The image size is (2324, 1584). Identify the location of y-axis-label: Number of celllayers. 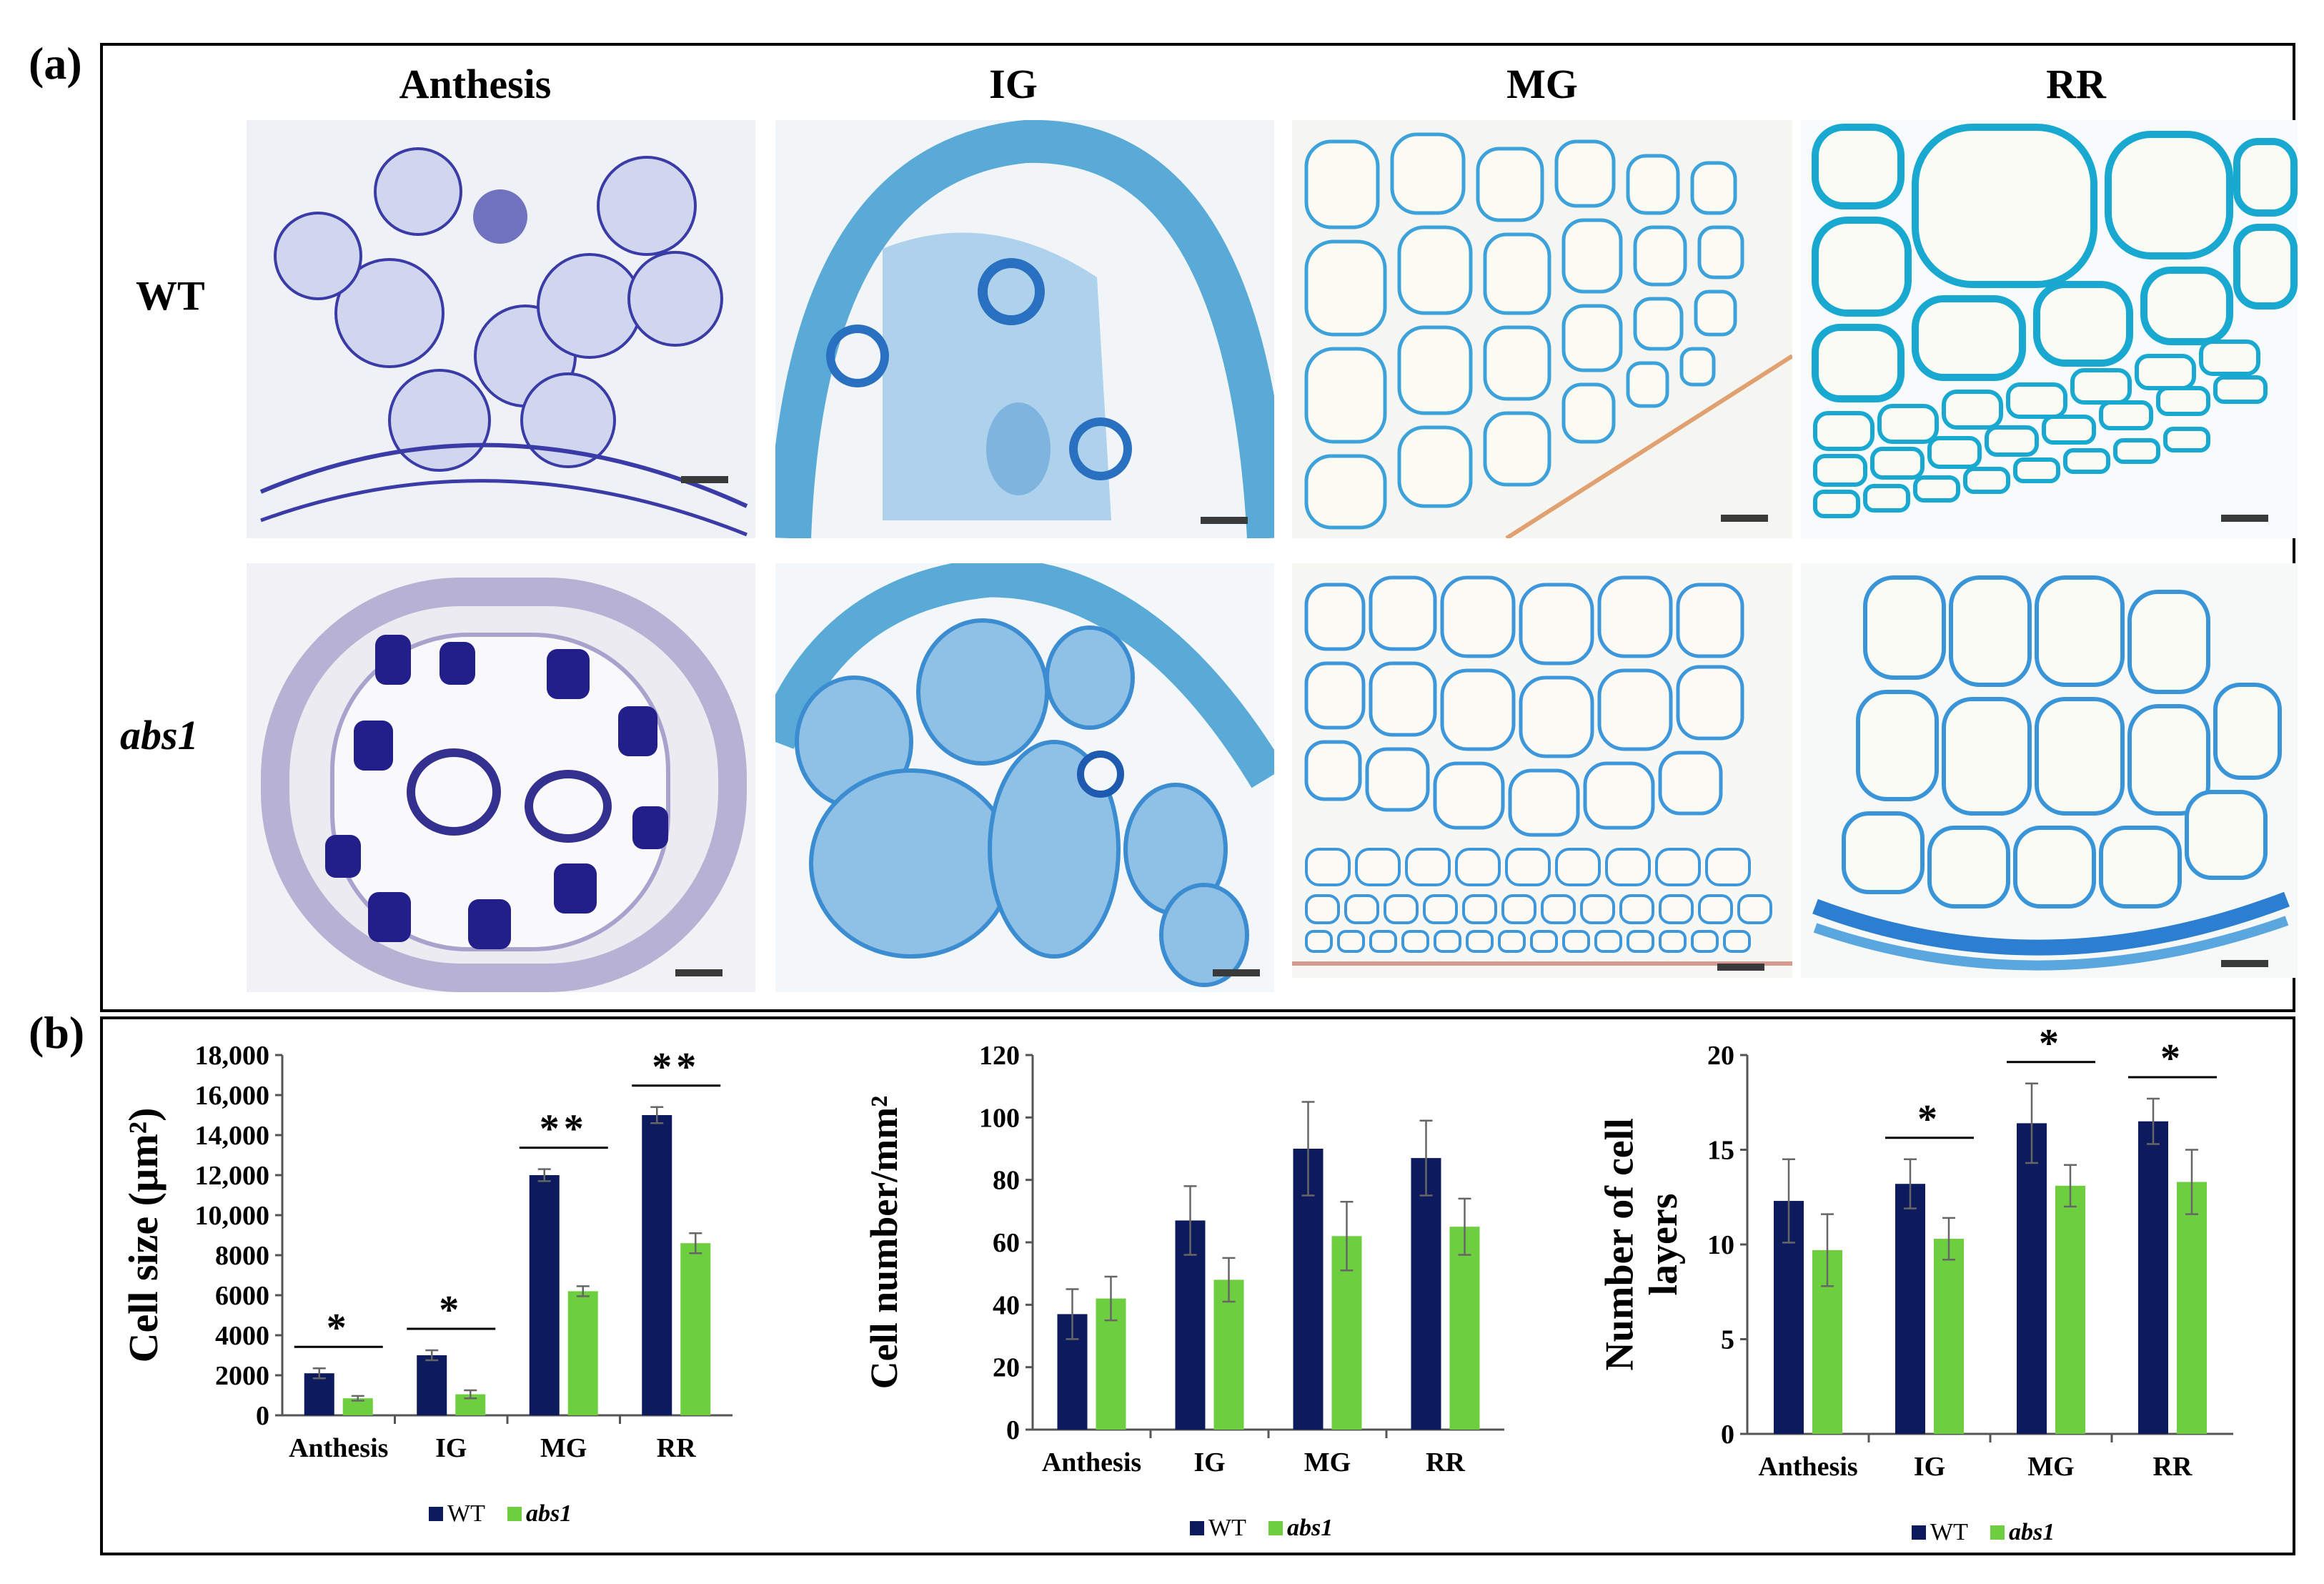
(1641, 1245).